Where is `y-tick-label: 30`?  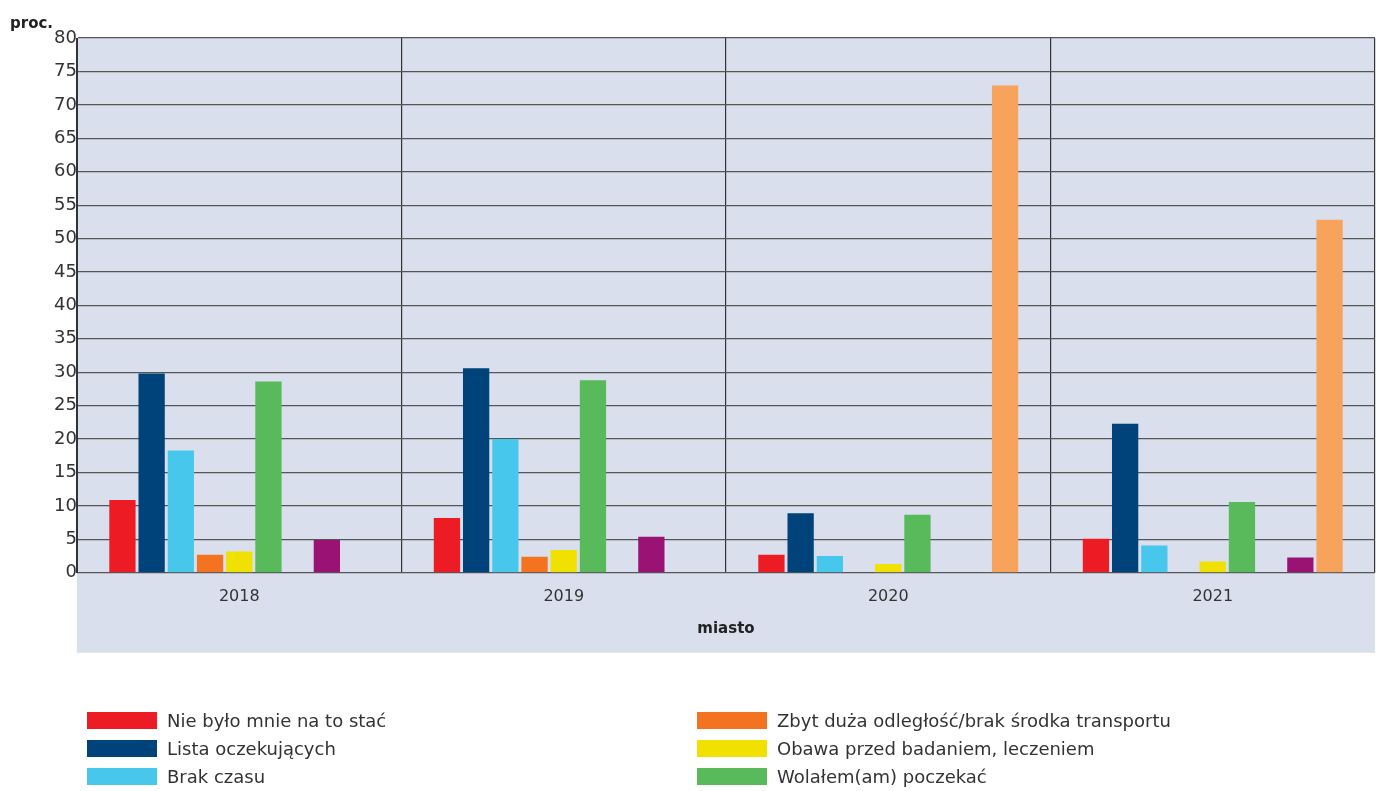
y-tick-label: 30 is located at coordinates (65, 370).